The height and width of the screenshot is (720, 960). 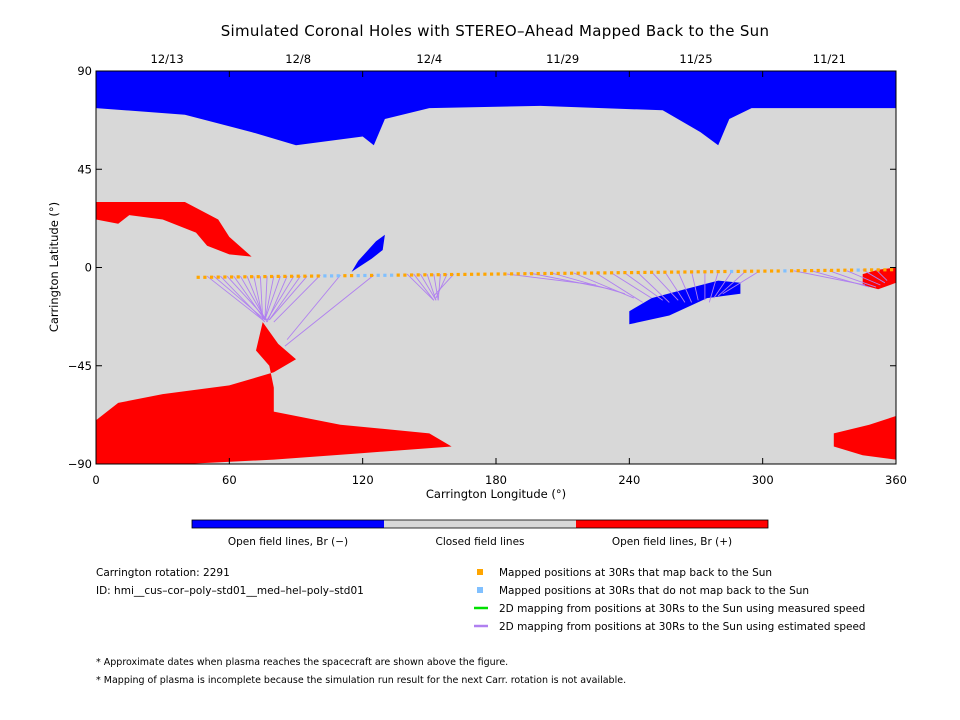 What do you see at coordinates (80, 464) in the screenshot?
I see `y-tick-label: −90` at bounding box center [80, 464].